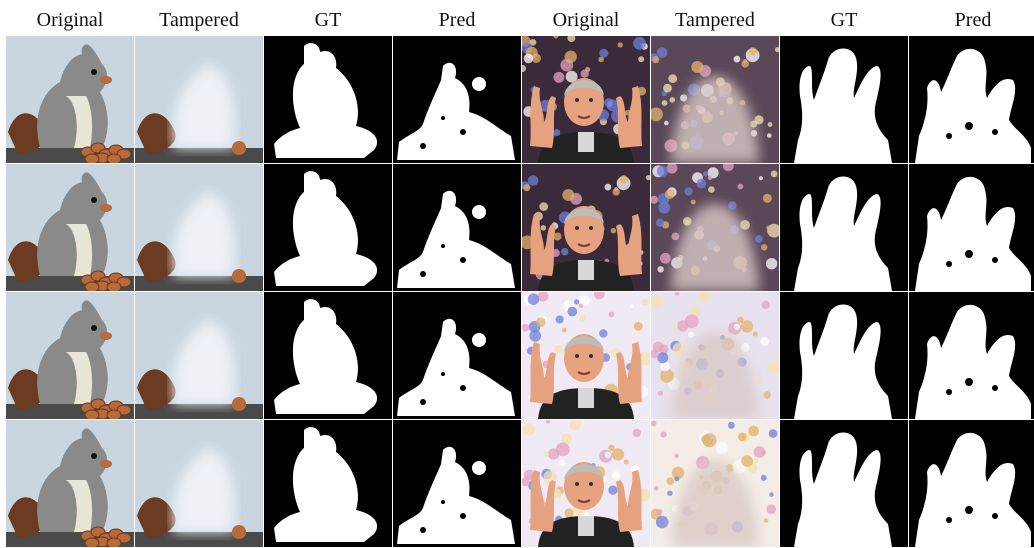 The height and width of the screenshot is (548, 1034). I want to click on column-label-gt-right: GT, so click(844, 20).